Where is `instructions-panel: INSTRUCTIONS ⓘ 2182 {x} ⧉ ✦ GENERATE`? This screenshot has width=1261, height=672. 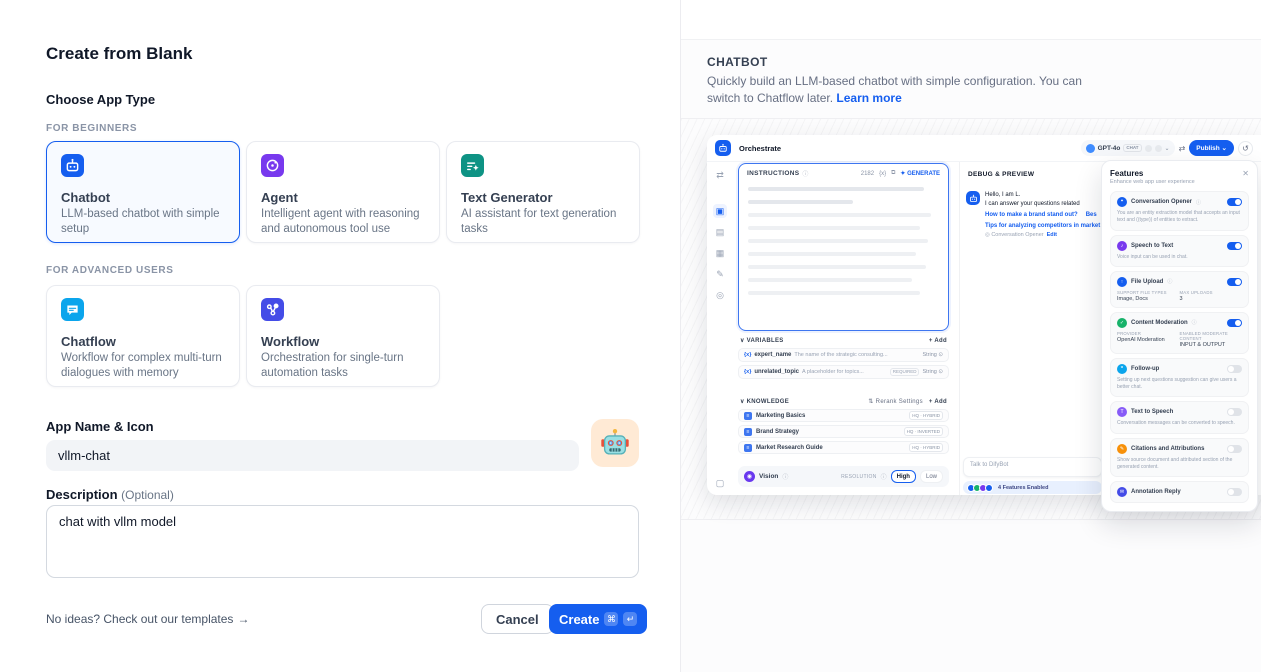
instructions-panel: INSTRUCTIONS ⓘ 2182 {x} ⧉ ✦ GENERATE is located at coordinates (843, 247).